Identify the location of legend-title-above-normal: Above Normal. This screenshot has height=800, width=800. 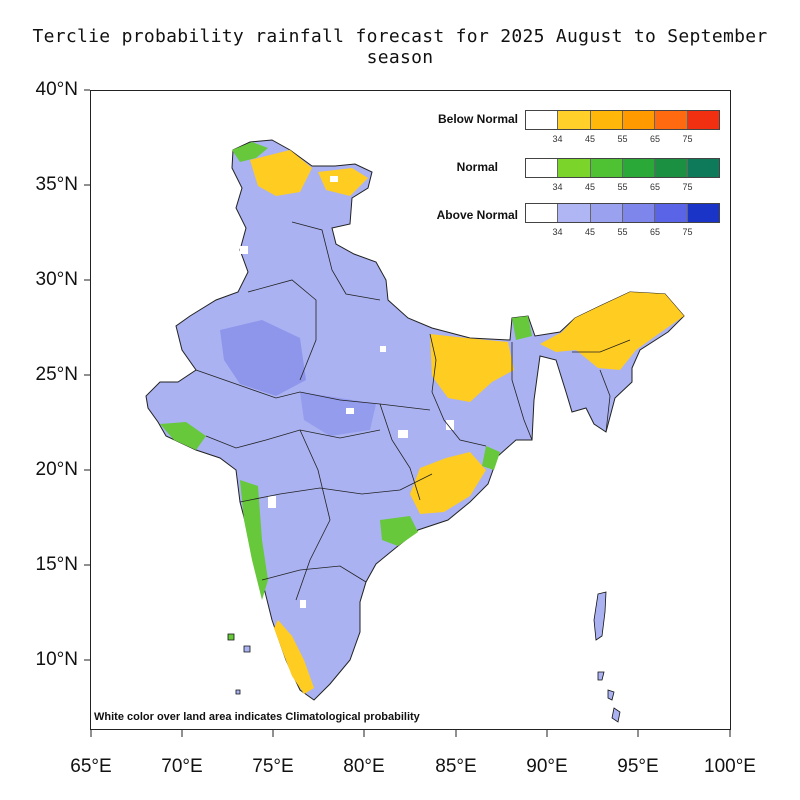
(477, 215).